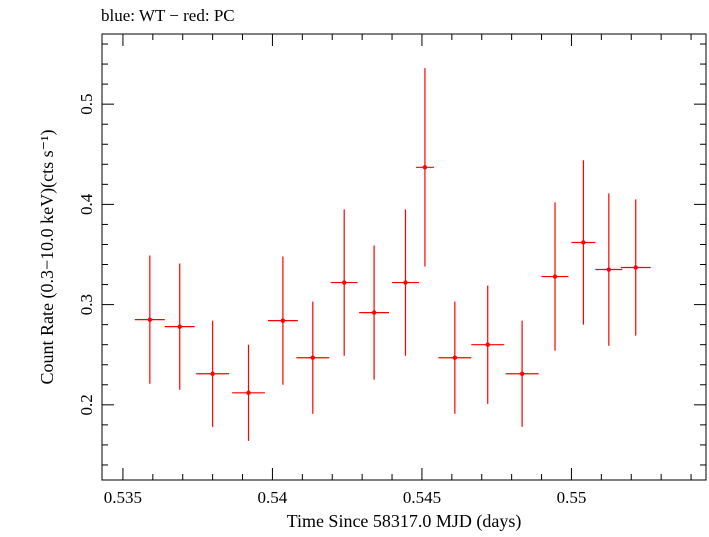  I want to click on x-tick-label: 0.54, so click(273, 497).